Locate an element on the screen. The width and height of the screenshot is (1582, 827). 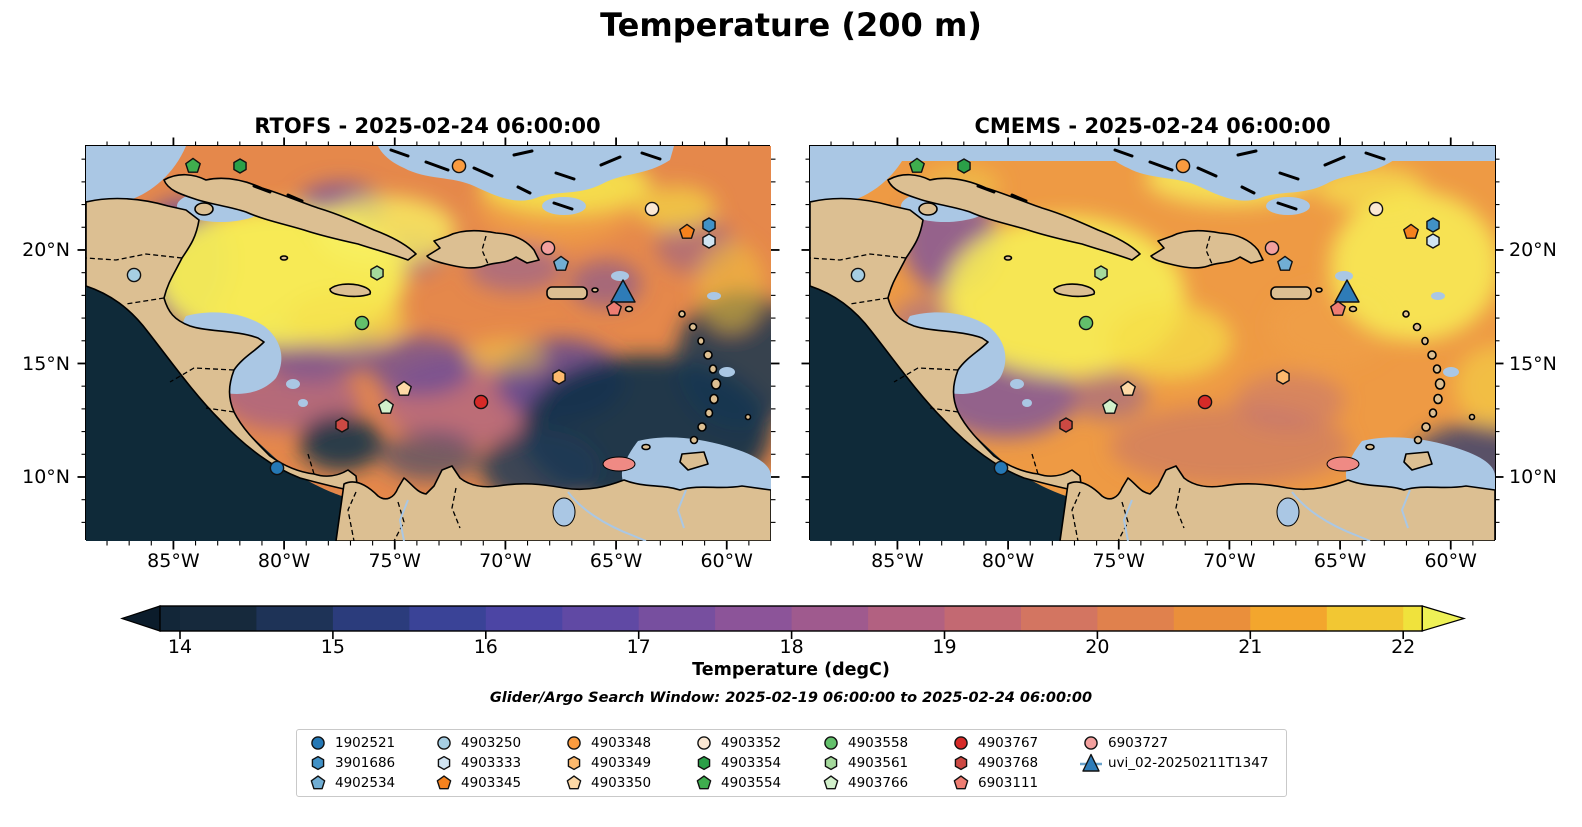
x-tick-label: 65°W is located at coordinates (1340, 561).